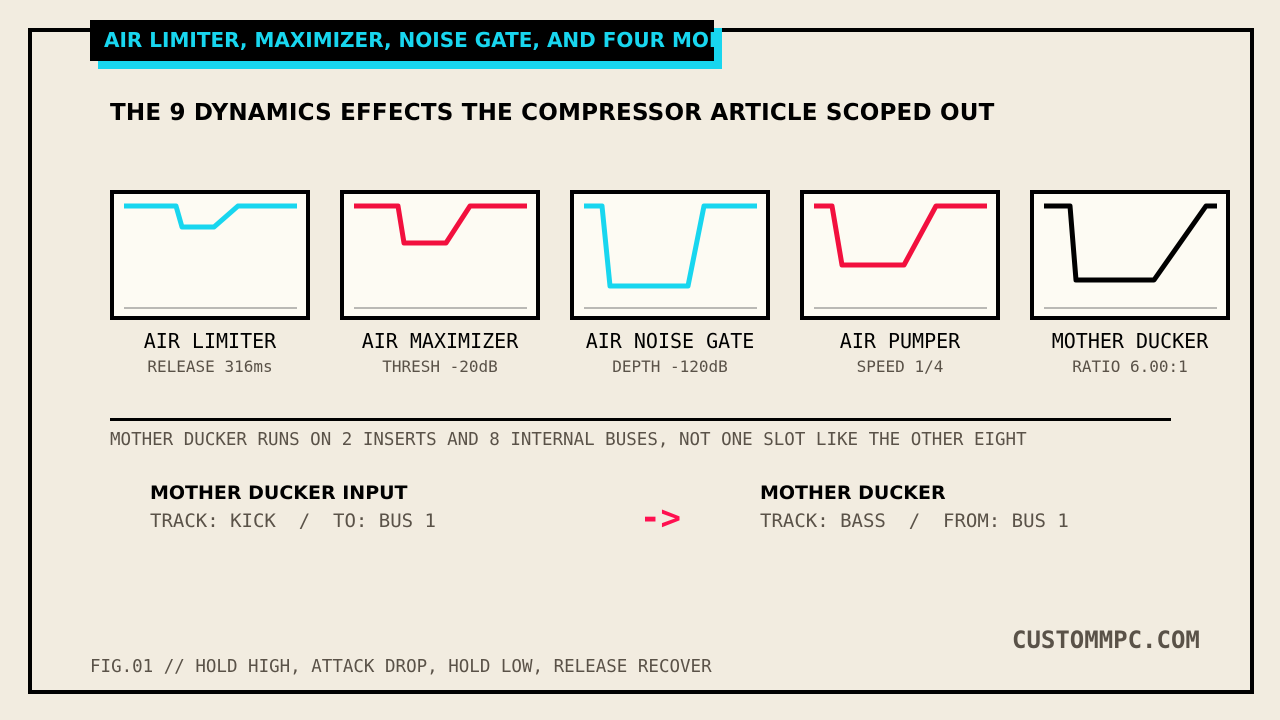 The image size is (1280, 720). I want to click on effect-param: RATIO 6.00:1, so click(1130, 366).